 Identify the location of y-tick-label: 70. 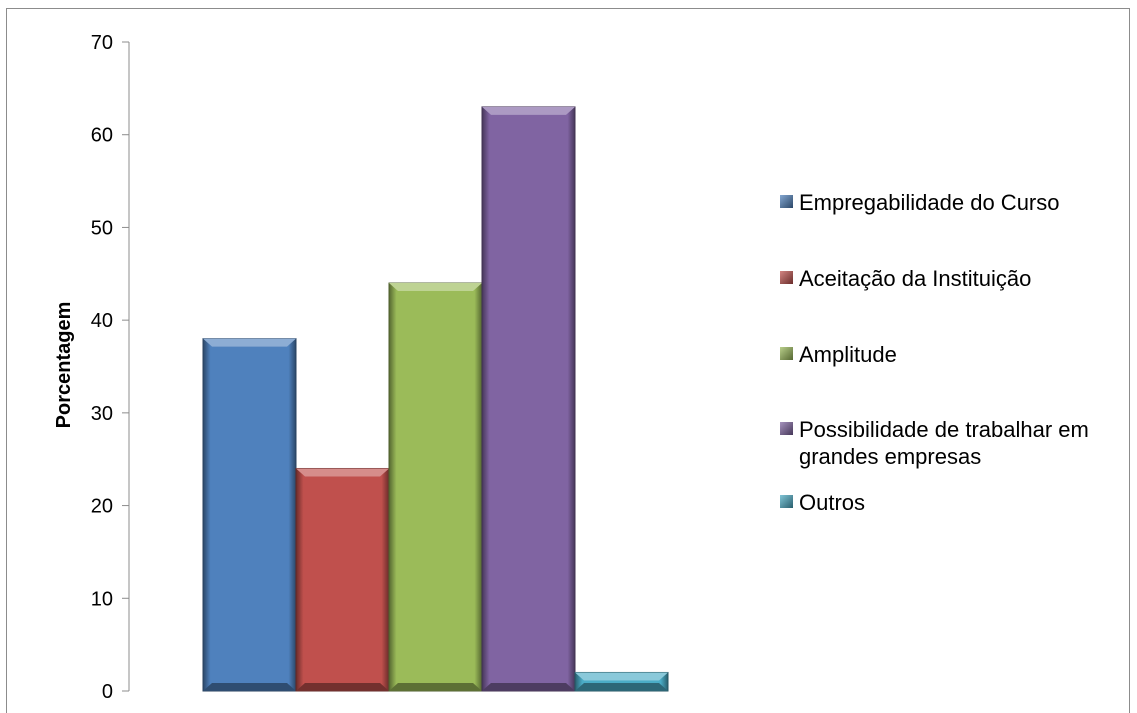
(102, 43).